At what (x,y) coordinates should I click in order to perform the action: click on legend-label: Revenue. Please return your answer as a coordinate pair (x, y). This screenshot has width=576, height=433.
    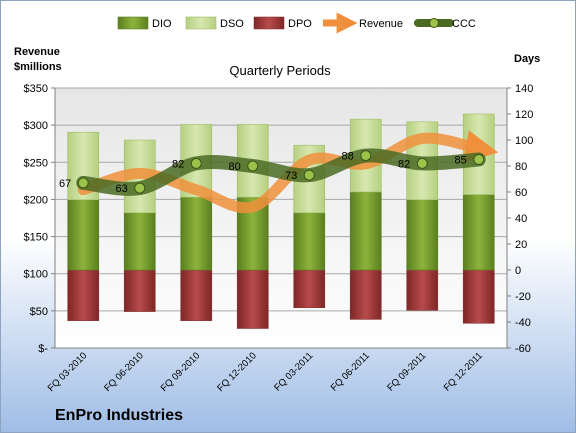
    Looking at the image, I should click on (381, 24).